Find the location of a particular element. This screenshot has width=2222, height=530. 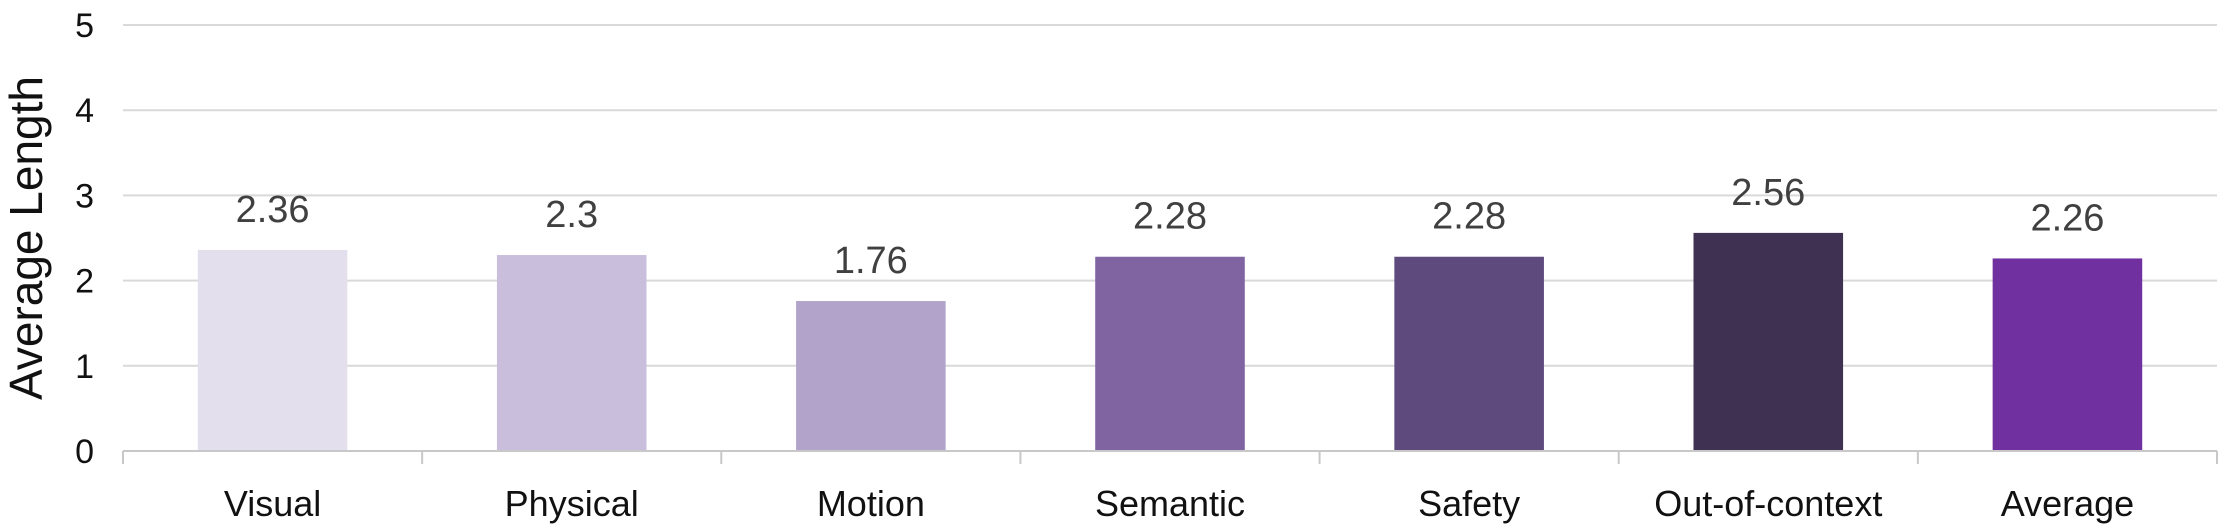

x-tick-label: Out-of-context is located at coordinates (1768, 503).